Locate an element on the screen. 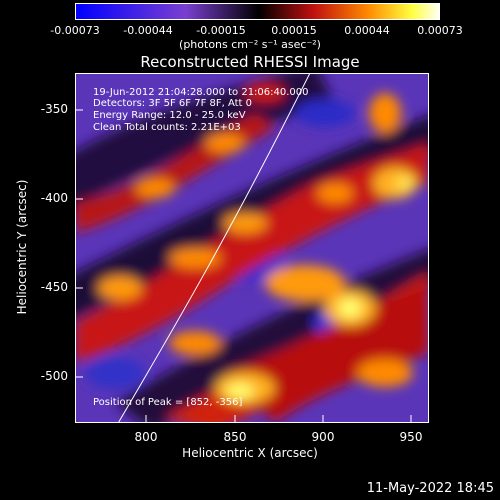 The height and width of the screenshot is (500, 500). x-tick-label: 800 is located at coordinates (146, 437).